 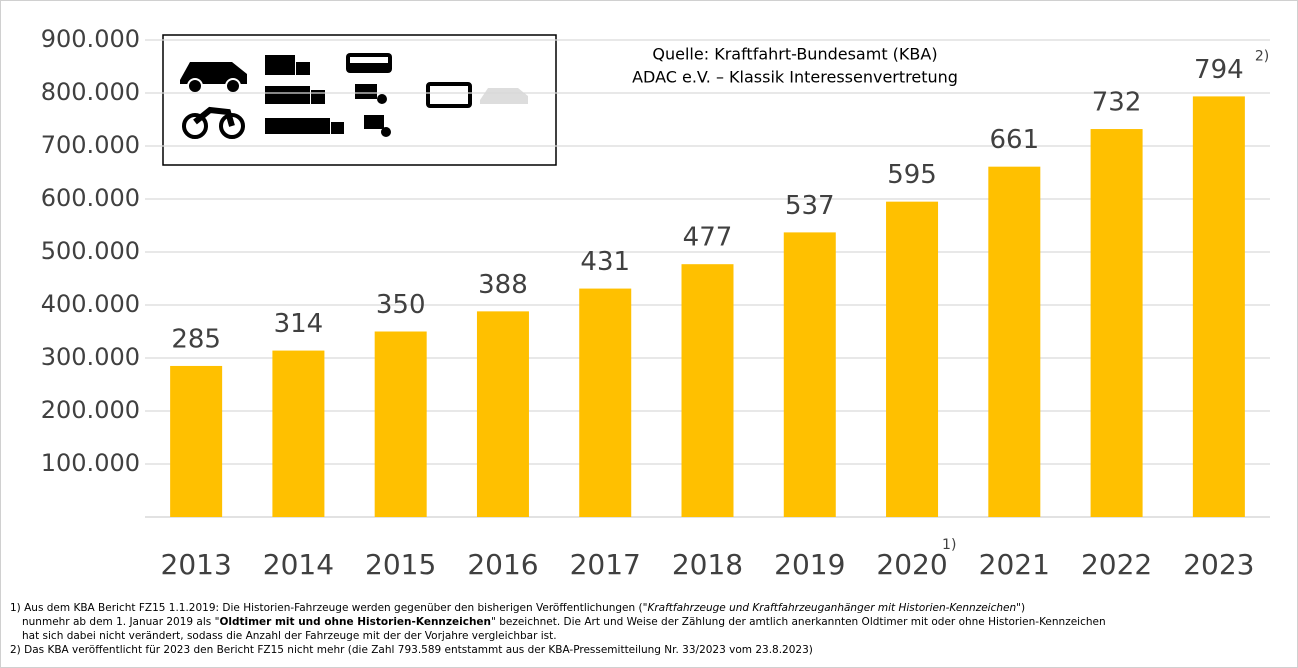 I want to click on data-label: 350, so click(x=401, y=305).